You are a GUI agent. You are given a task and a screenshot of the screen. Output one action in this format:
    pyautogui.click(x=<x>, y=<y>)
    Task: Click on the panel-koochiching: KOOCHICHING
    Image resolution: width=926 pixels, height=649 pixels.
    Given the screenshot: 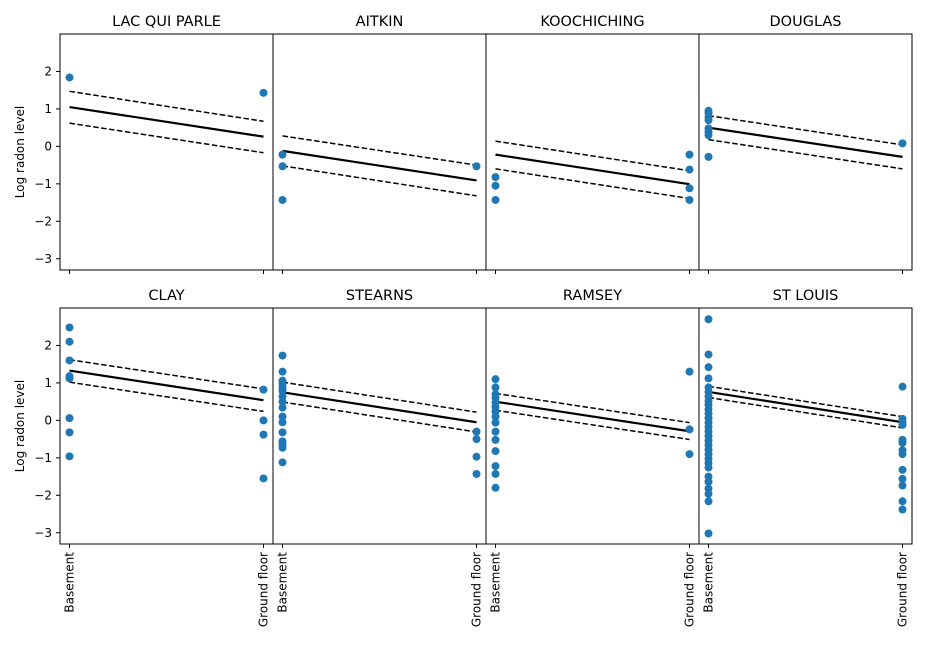 What is the action you would take?
    pyautogui.click(x=592, y=144)
    